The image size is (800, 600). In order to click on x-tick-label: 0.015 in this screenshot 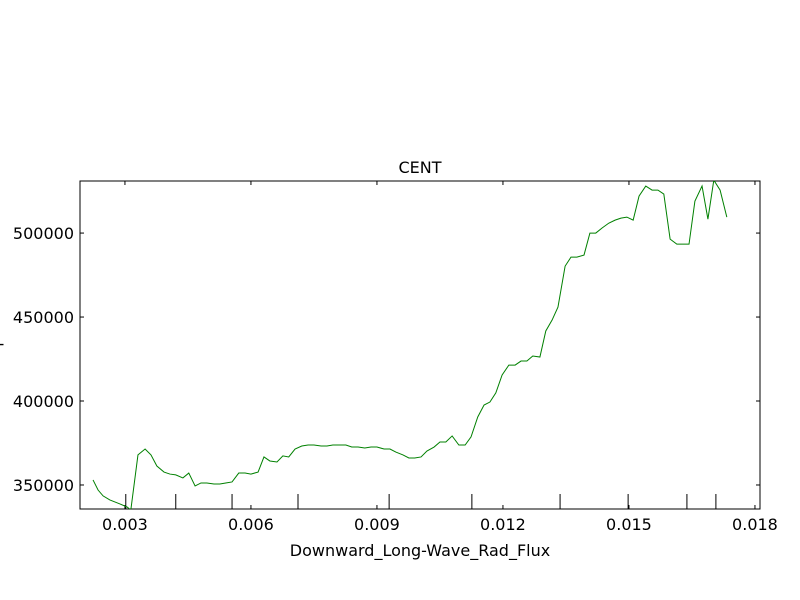, I will do `click(629, 524)`.